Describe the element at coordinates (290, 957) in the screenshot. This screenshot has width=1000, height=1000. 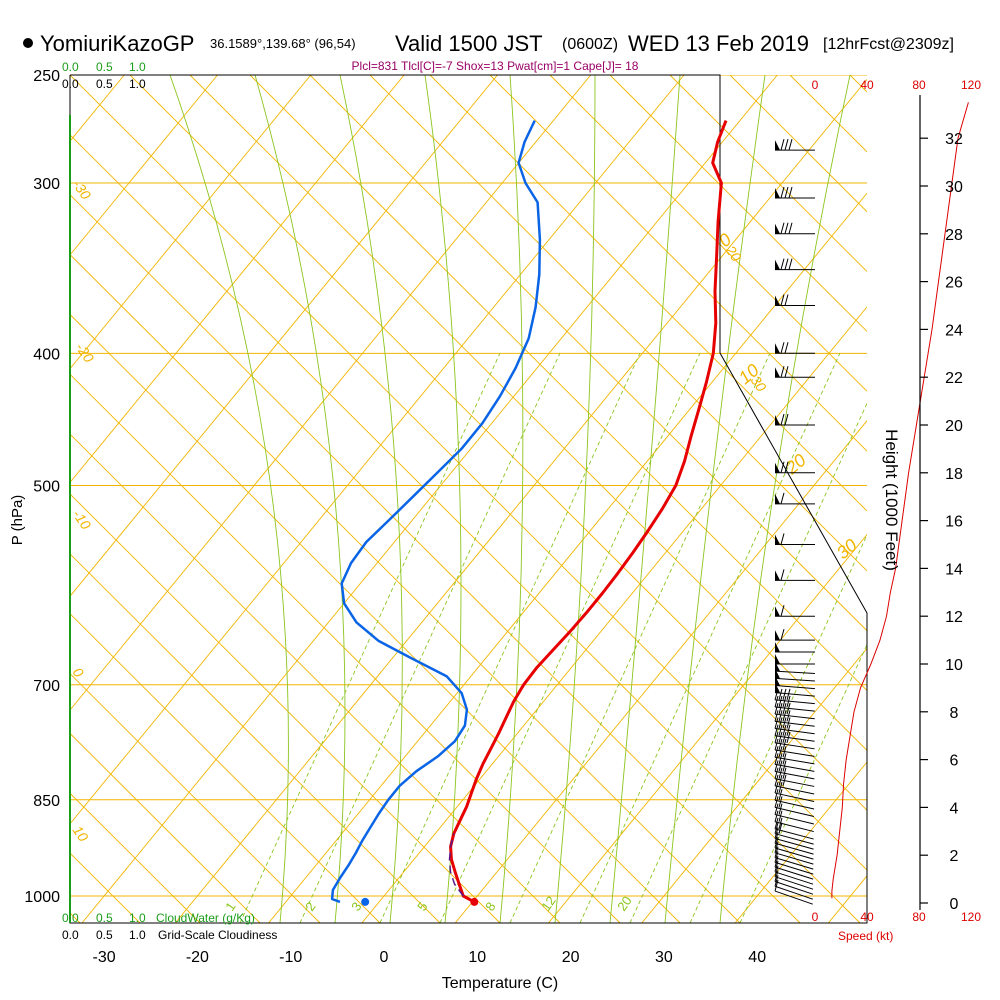
I see `temperature-tick-label: -10` at that location.